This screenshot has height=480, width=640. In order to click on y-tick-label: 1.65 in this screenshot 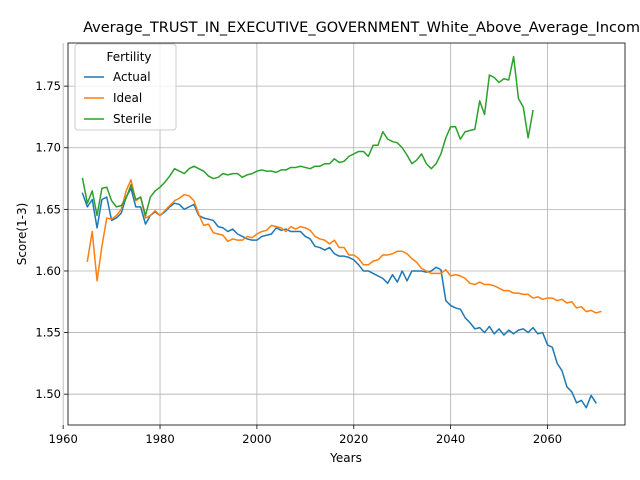, I will do `click(48, 209)`.